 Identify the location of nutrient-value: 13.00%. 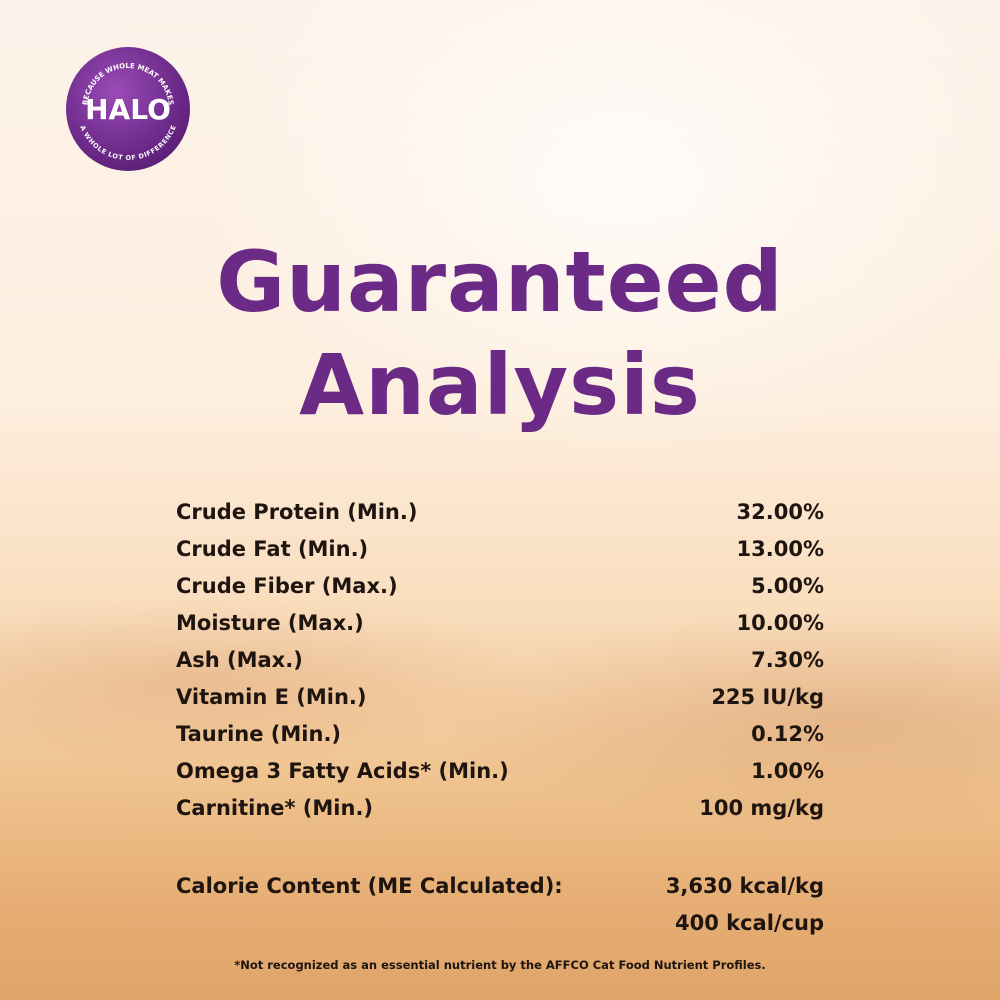
(780, 549).